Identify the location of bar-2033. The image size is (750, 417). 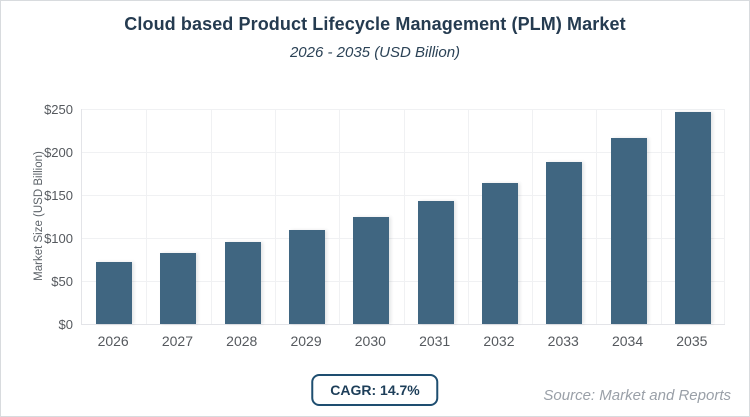
(564, 243).